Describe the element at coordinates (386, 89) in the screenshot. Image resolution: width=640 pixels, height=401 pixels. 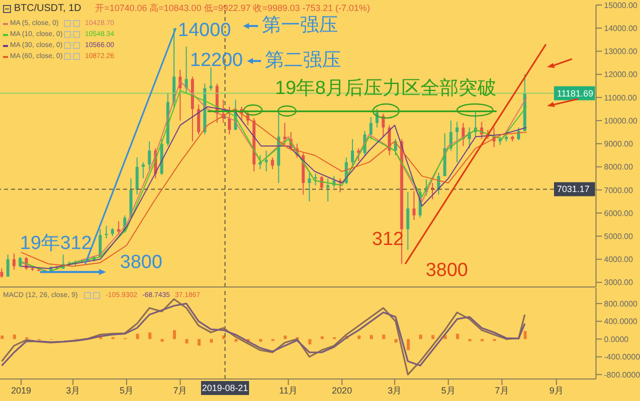
I see `annotation: 19年8月后压力区全部突破` at that location.